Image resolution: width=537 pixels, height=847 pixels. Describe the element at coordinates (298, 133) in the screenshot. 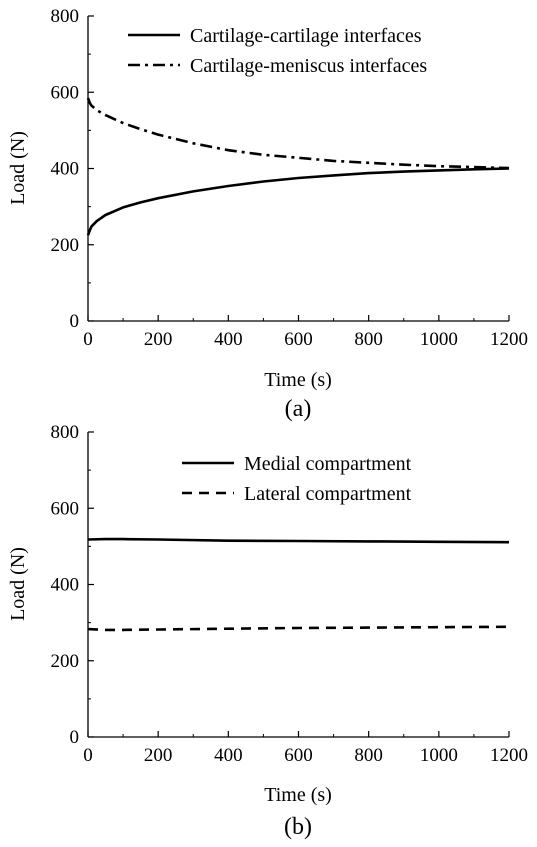

I see `series-line-dashdot` at that location.